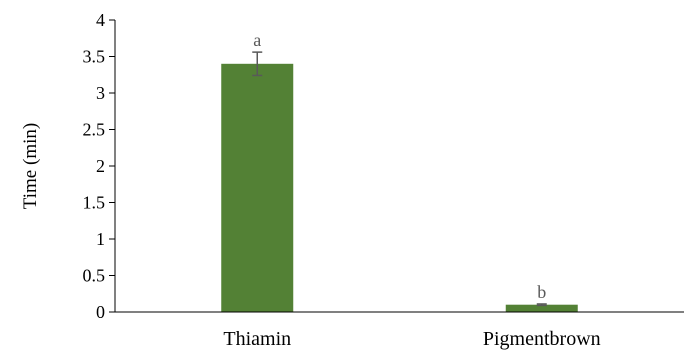 This screenshot has width=694, height=357. What do you see at coordinates (257, 40) in the screenshot?
I see `annotation-label: a` at bounding box center [257, 40].